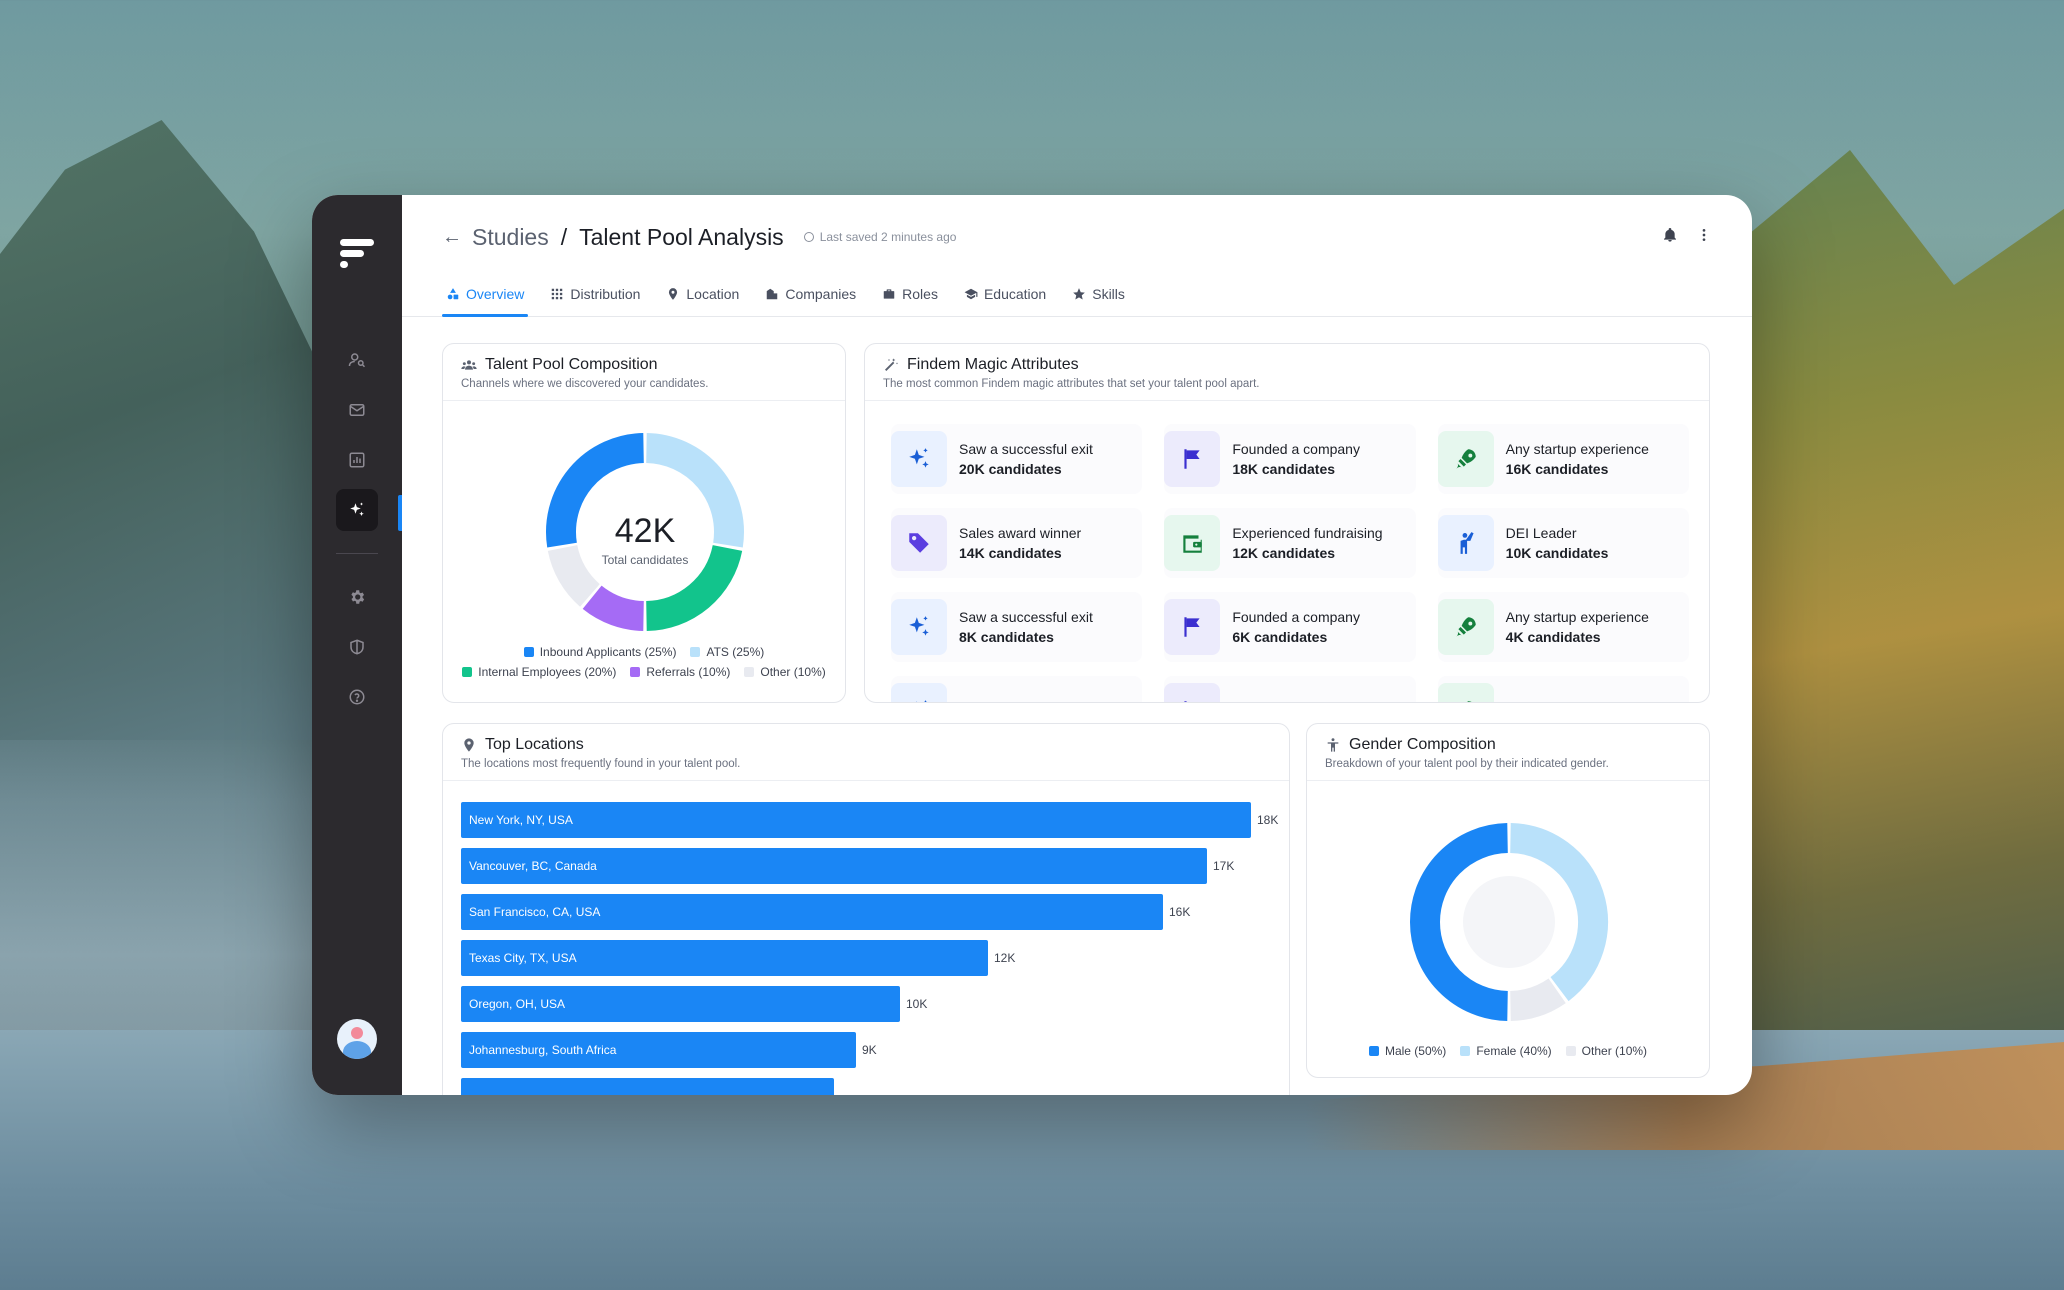  I want to click on findem-logo, so click(357, 254).